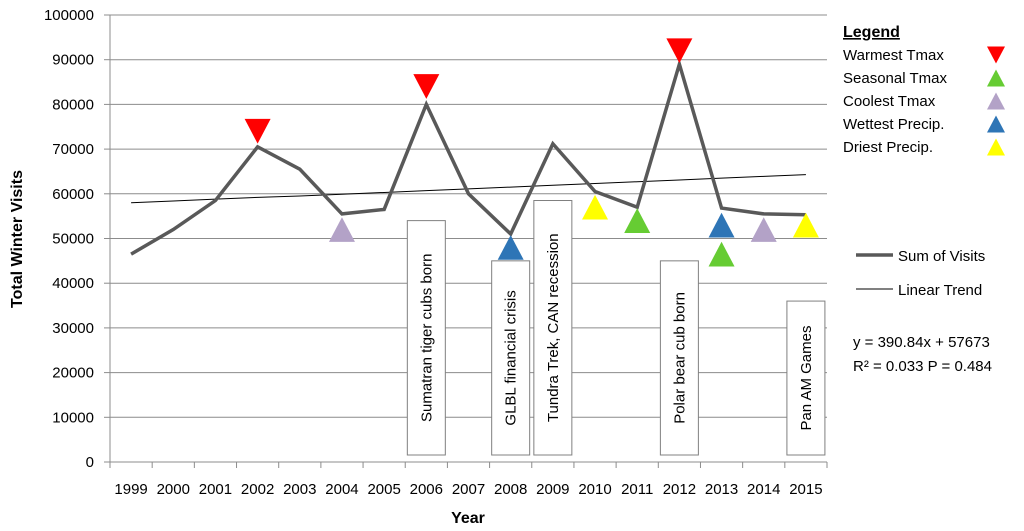  I want to click on linear-trend-line, so click(468, 189).